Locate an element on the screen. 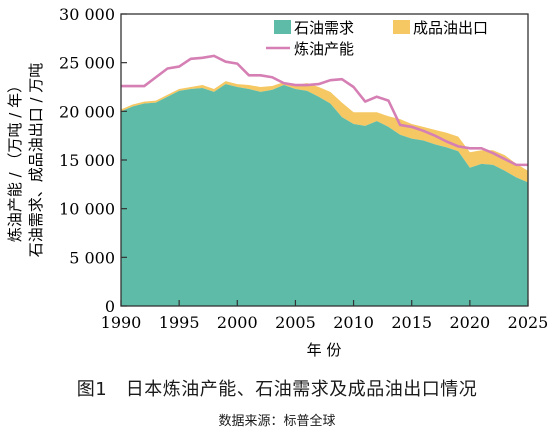  legend: 石油需求 成品油出口 炼油产能 is located at coordinates (377, 38).